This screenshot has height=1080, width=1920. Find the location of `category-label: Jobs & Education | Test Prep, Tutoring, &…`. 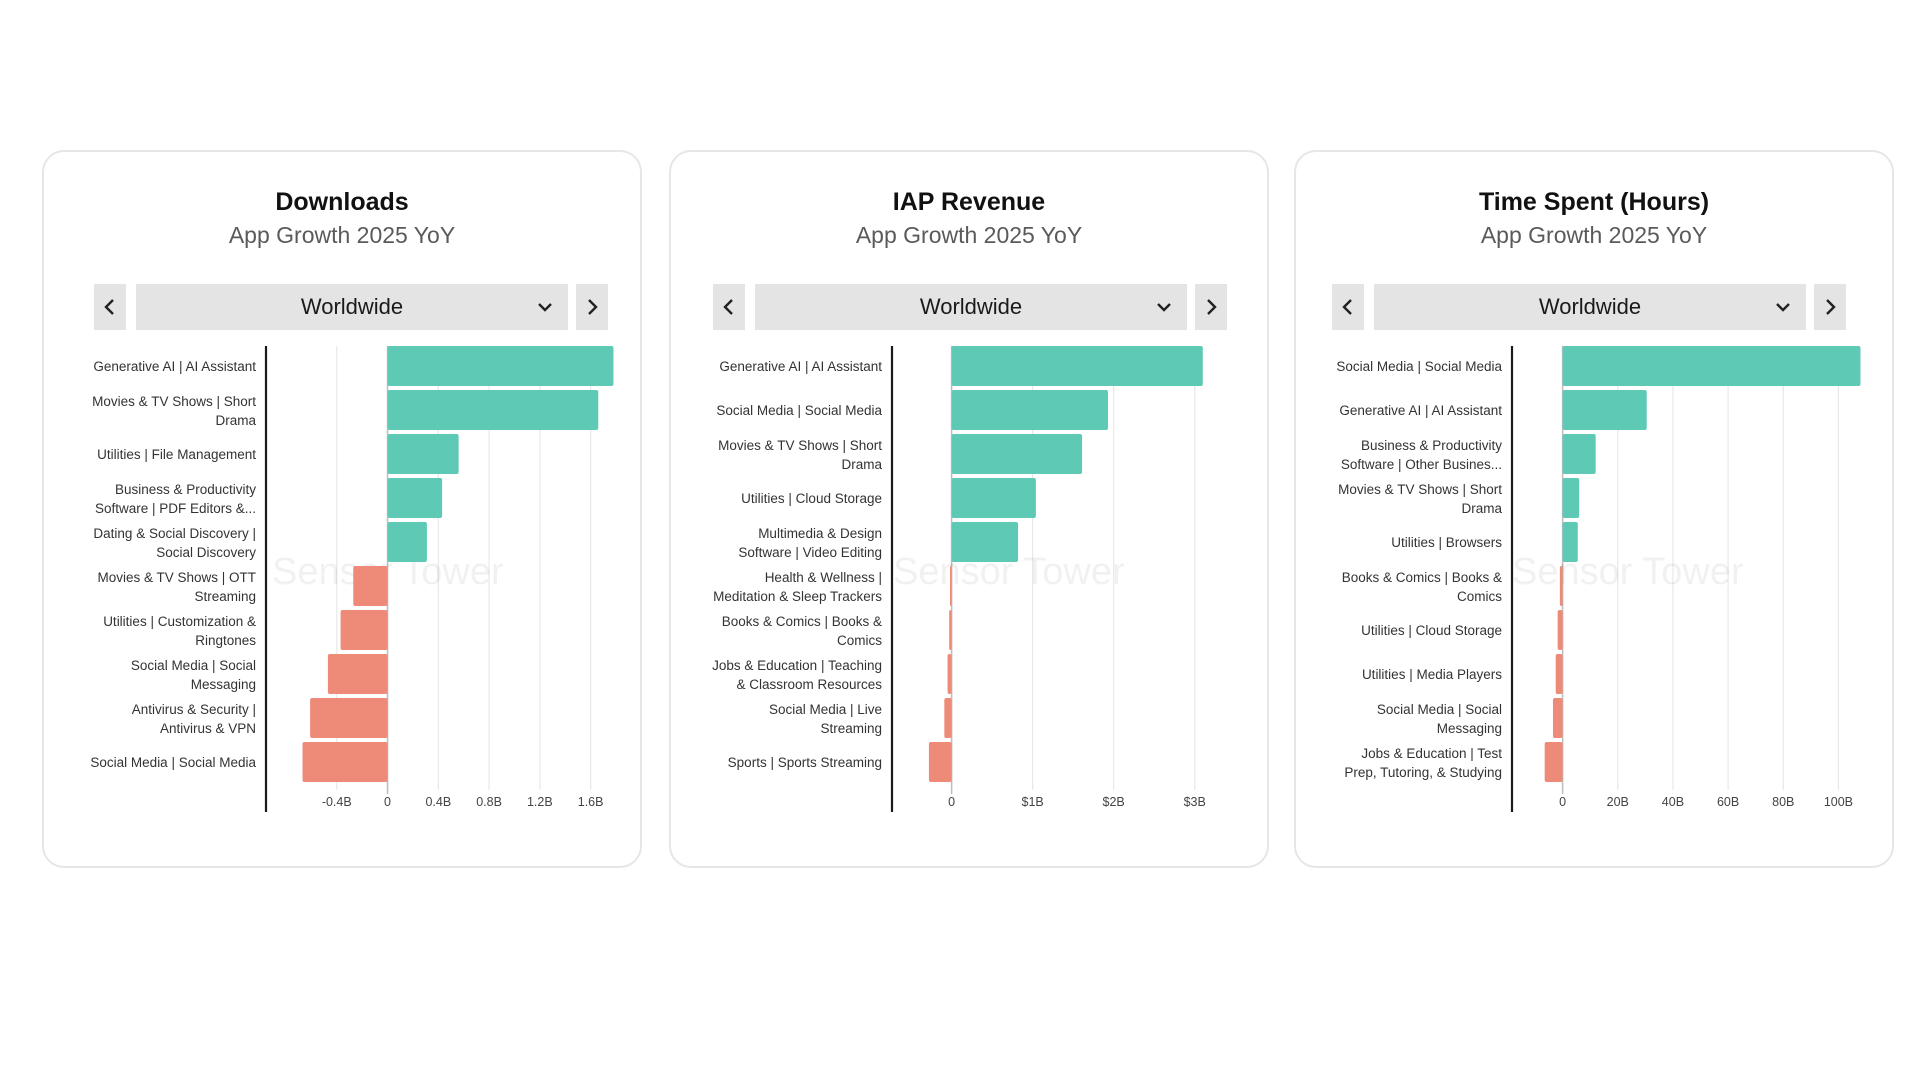

category-label: Jobs & Education | Test Prep, Tutoring, &… is located at coordinates (1423, 763).